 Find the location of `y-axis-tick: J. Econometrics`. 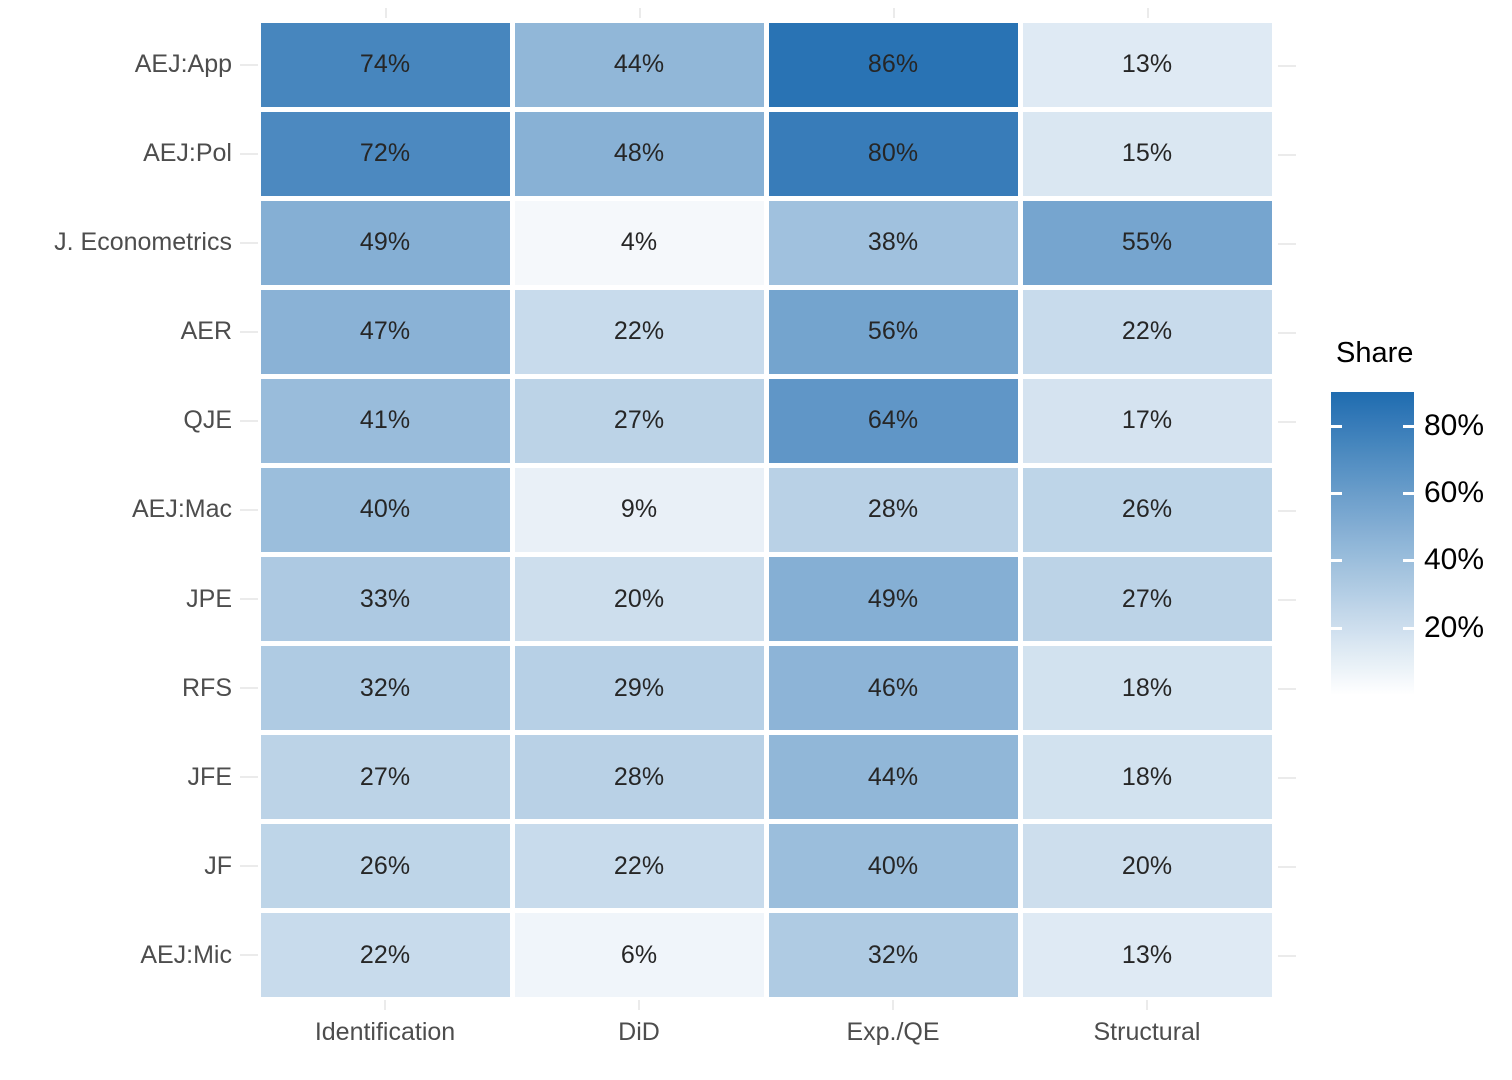

y-axis-tick: J. Econometrics is located at coordinates (129, 242).